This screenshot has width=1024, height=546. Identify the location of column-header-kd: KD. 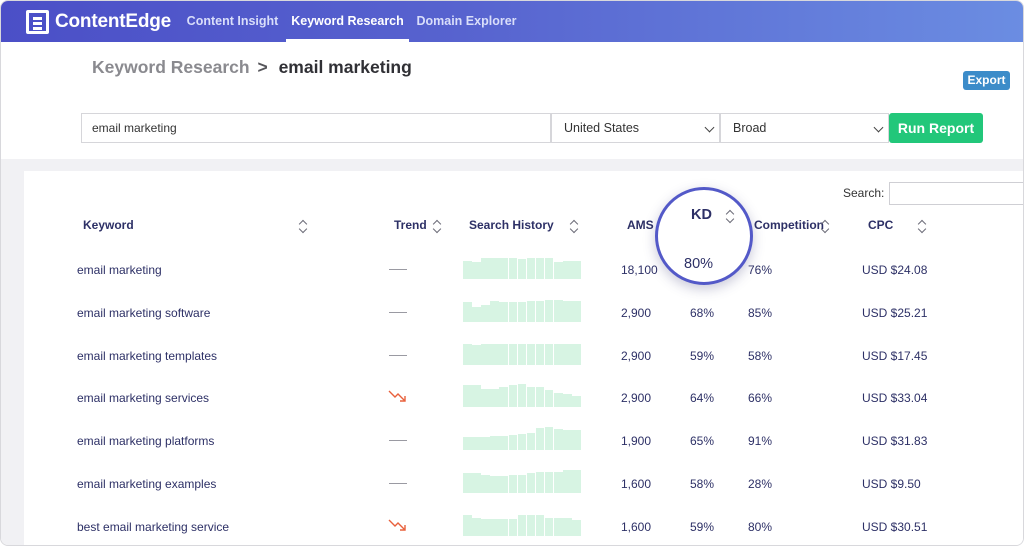
(701, 215).